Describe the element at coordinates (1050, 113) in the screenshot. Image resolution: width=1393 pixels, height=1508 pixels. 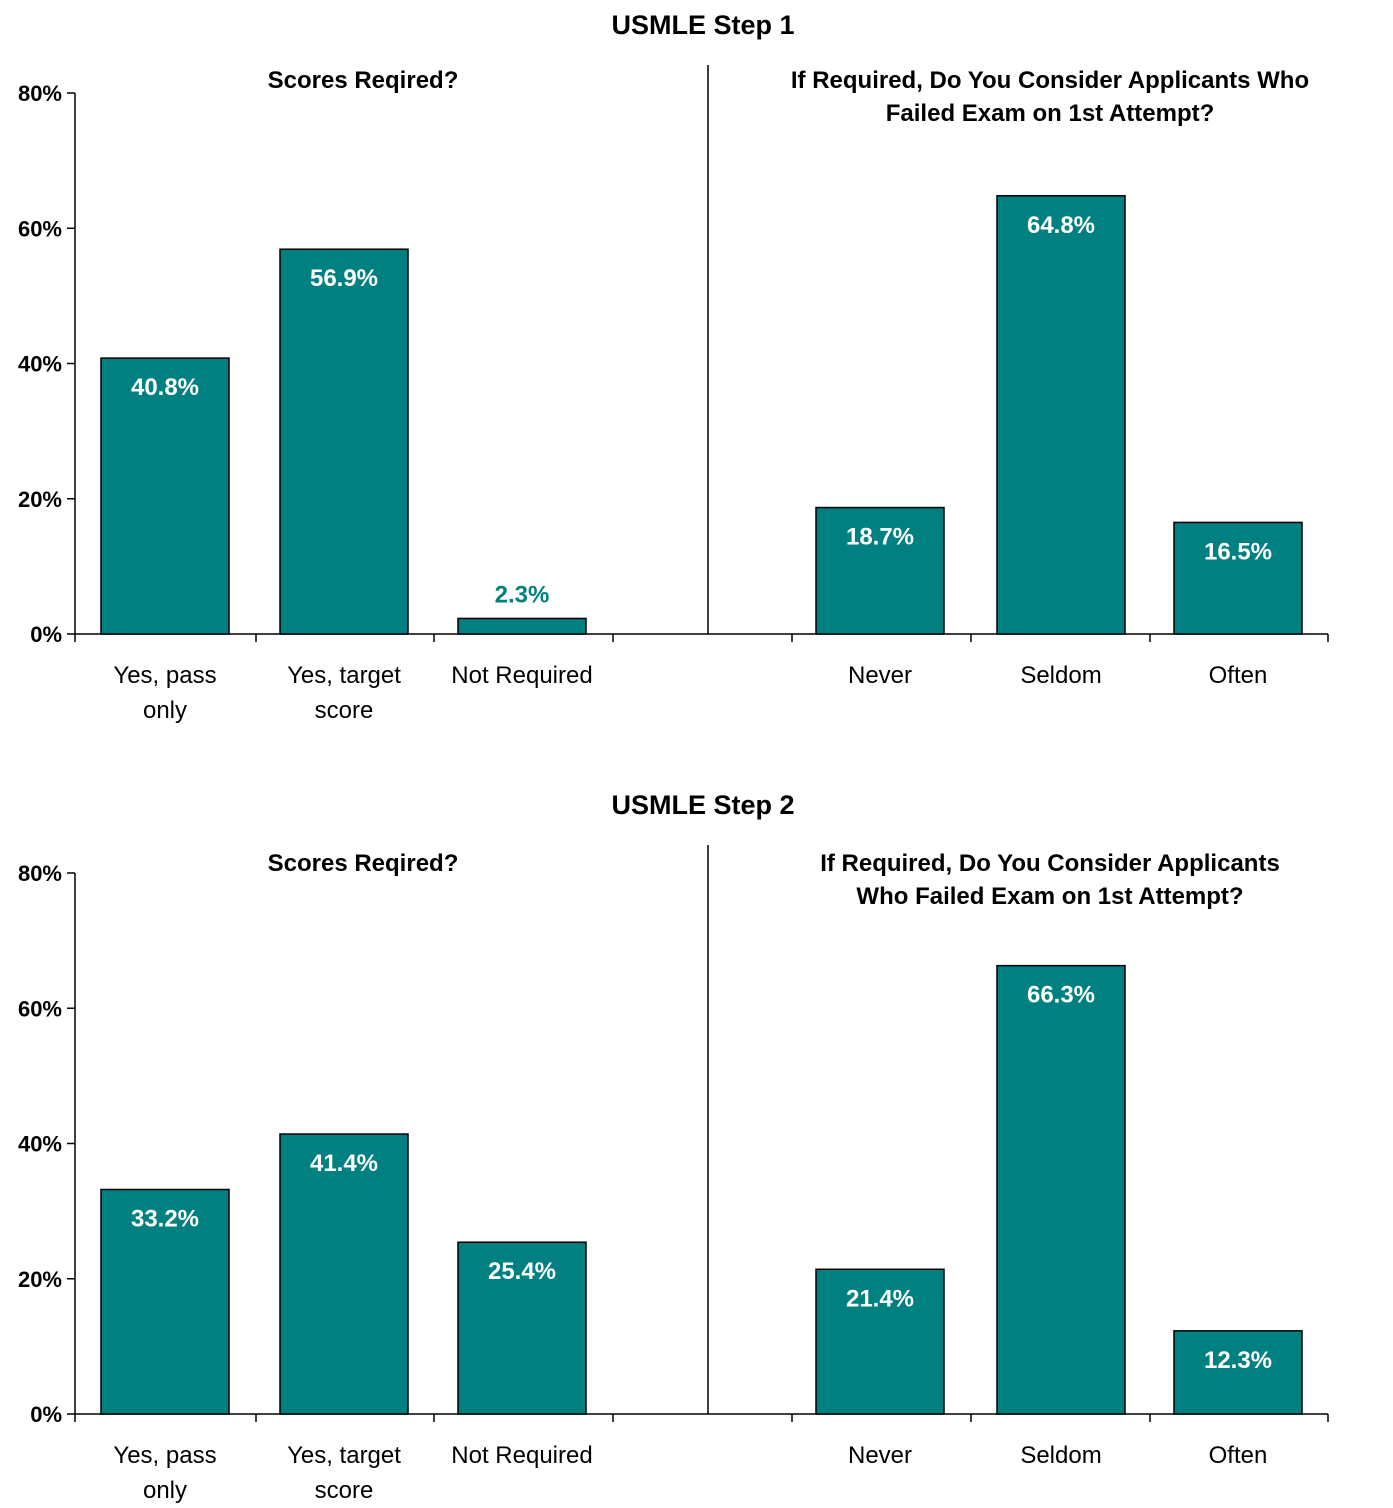
I see `panel-subtitle: Failed Exam on 1st Attempt?` at that location.